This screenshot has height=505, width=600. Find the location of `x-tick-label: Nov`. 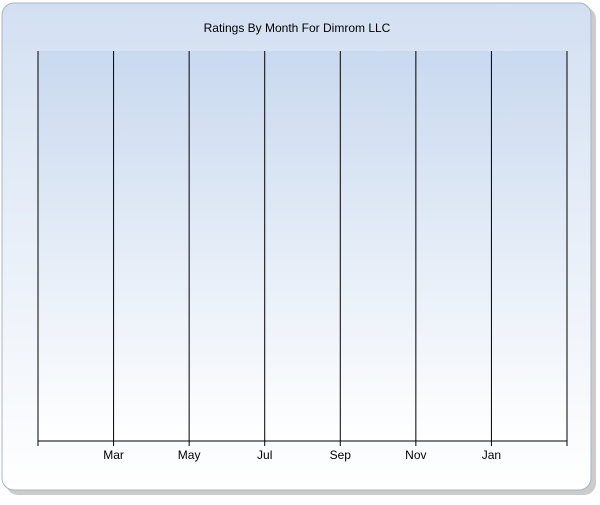

x-tick-label: Nov is located at coordinates (415, 455).